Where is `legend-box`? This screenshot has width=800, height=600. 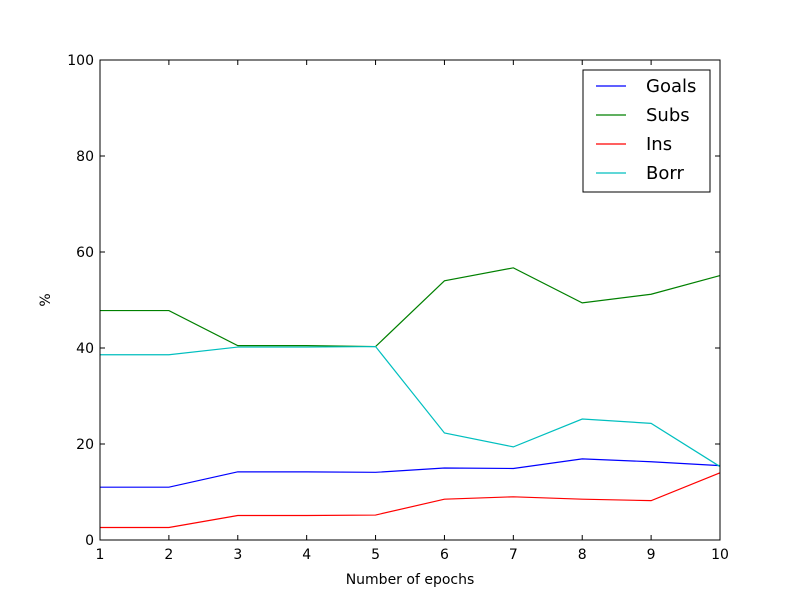
legend-box is located at coordinates (646, 131).